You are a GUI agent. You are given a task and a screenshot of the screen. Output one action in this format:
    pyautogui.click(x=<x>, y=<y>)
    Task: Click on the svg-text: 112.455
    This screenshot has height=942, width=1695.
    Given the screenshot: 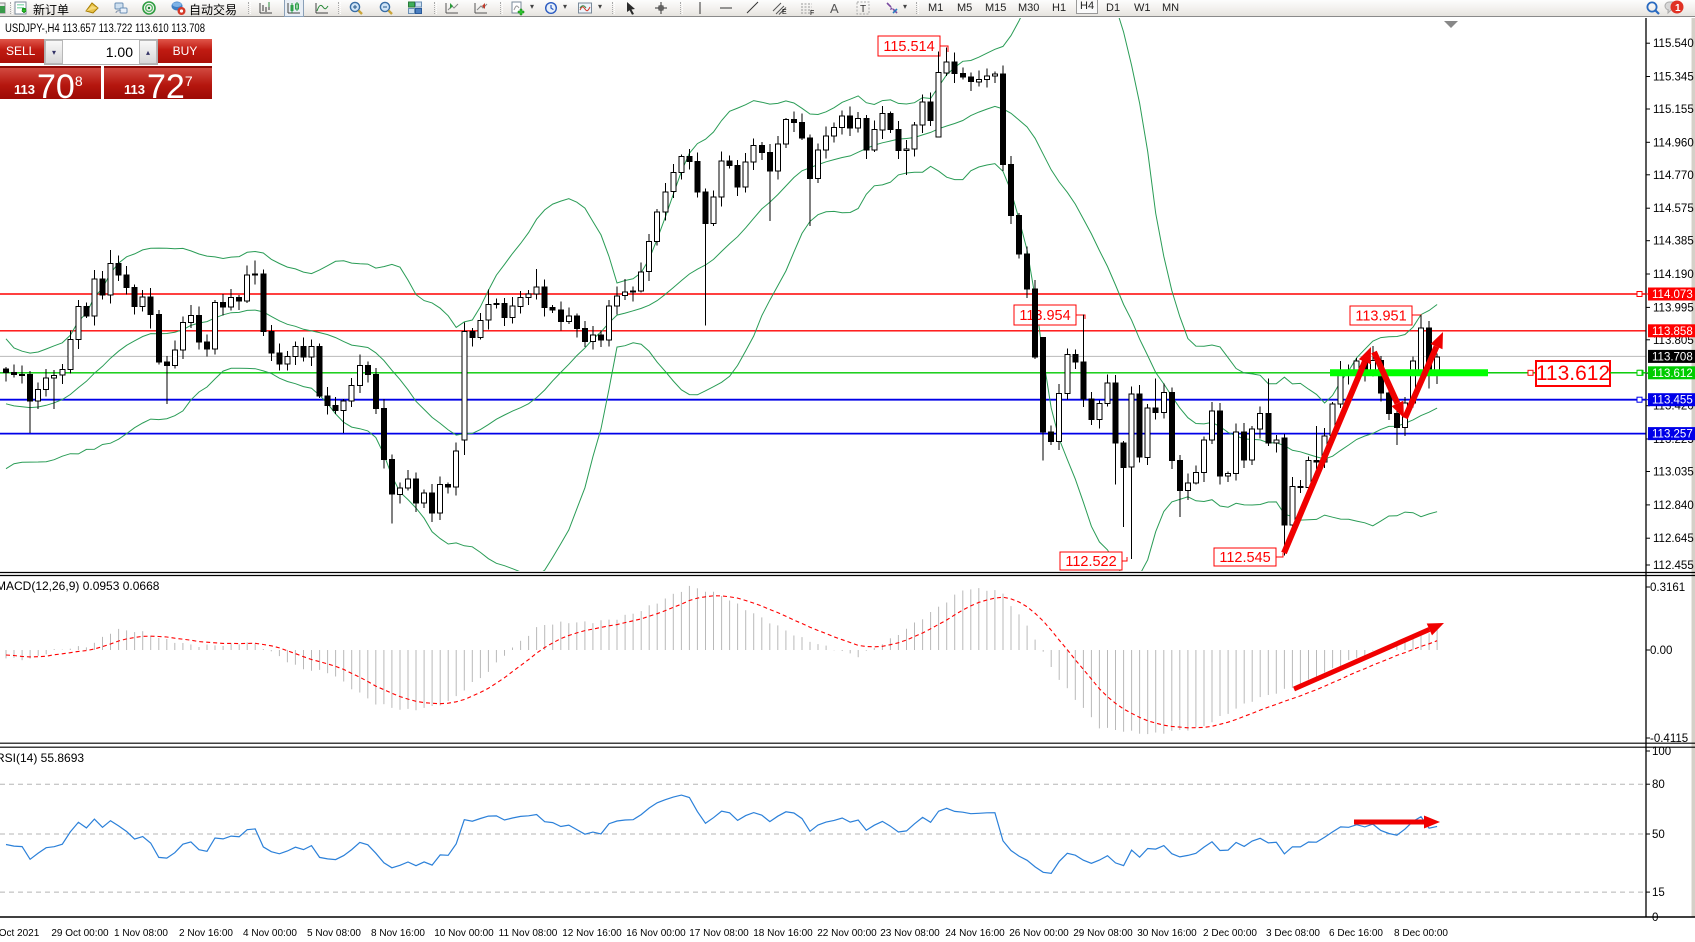 What is the action you would take?
    pyautogui.click(x=1673, y=566)
    